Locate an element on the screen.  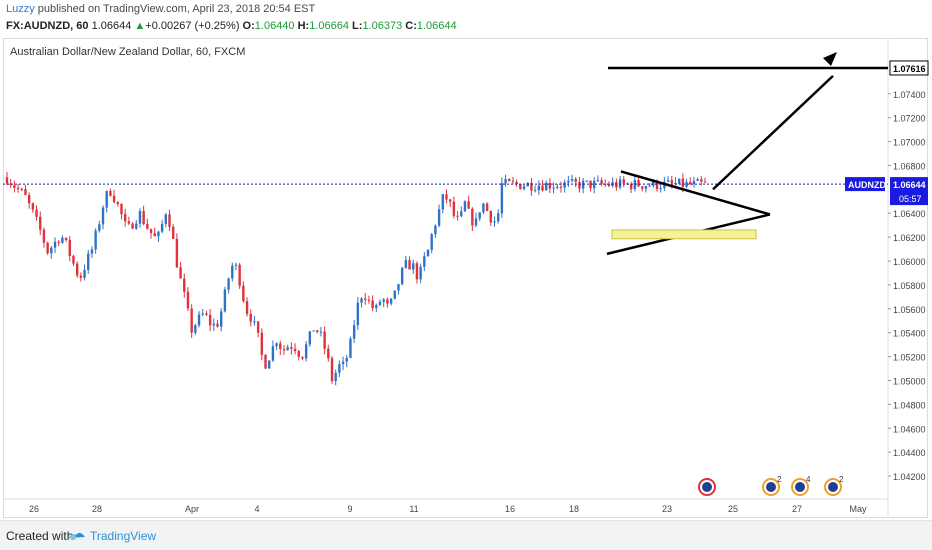
footer: Created with TradingView is located at coordinates (466, 535).